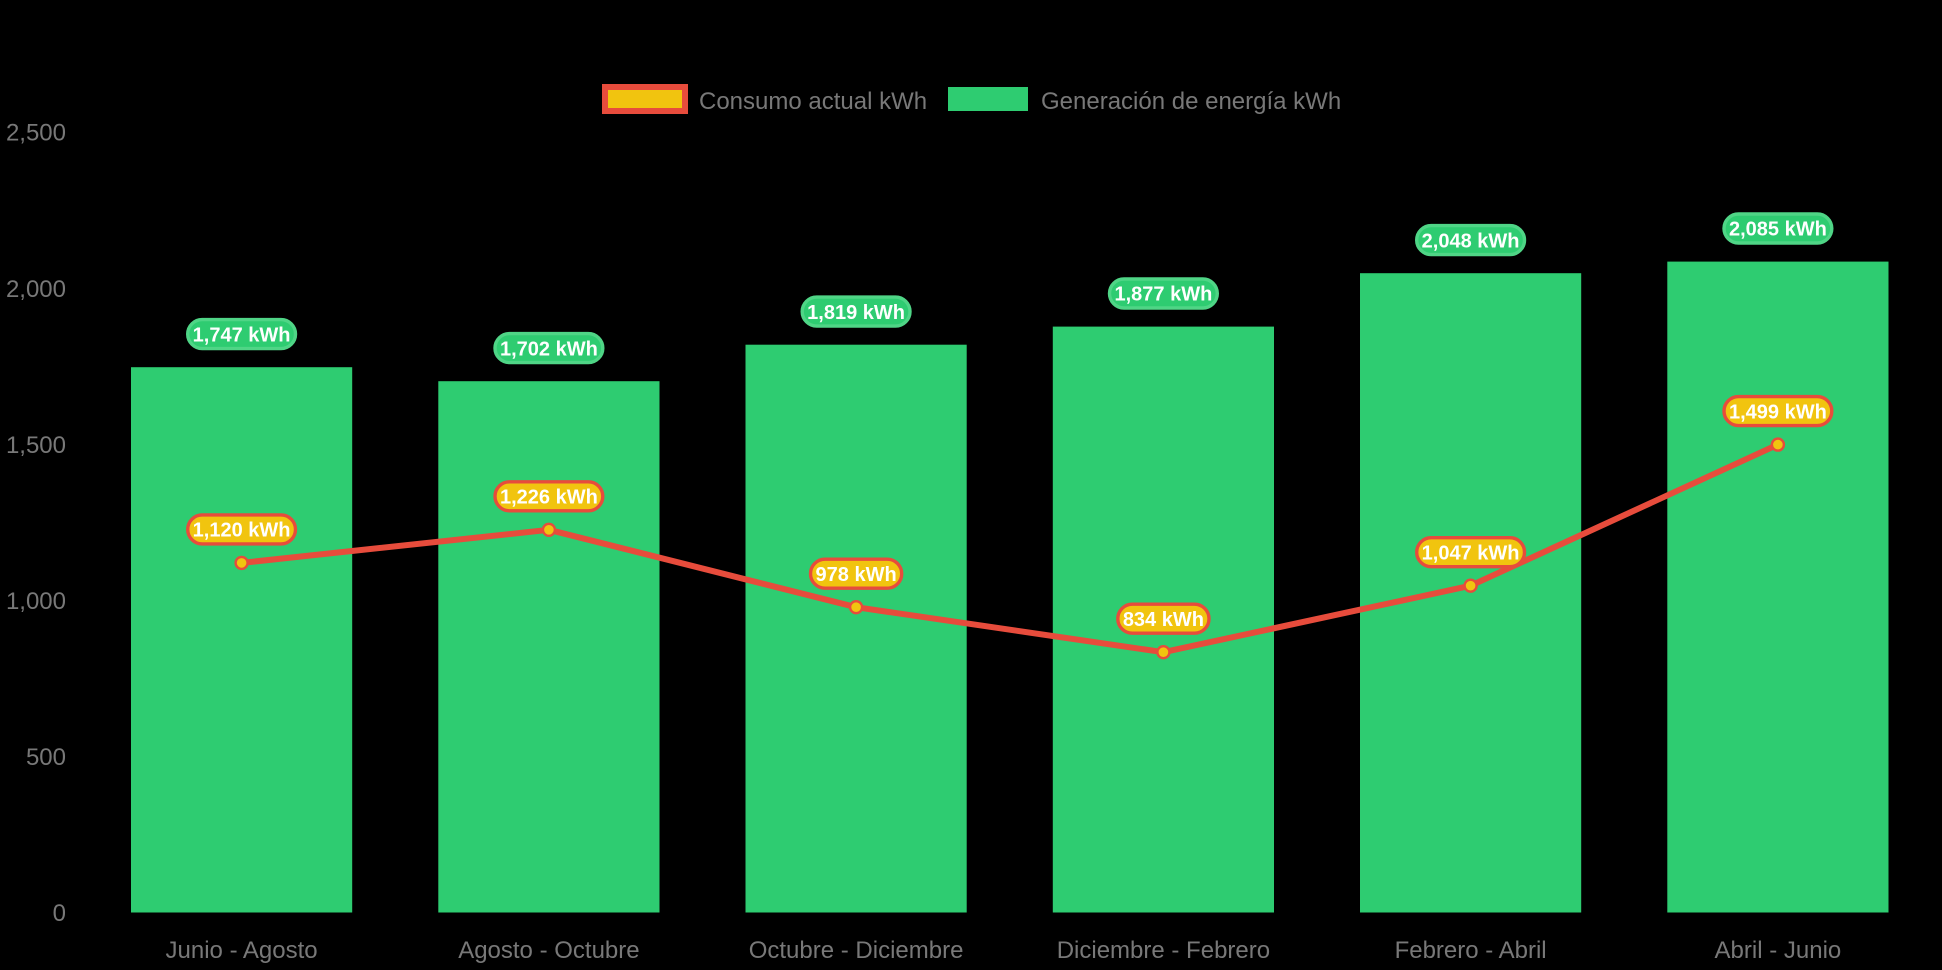 The width and height of the screenshot is (1942, 970). Describe the element at coordinates (1778, 412) in the screenshot. I see `svg-text: 1,499 kWh` at that location.